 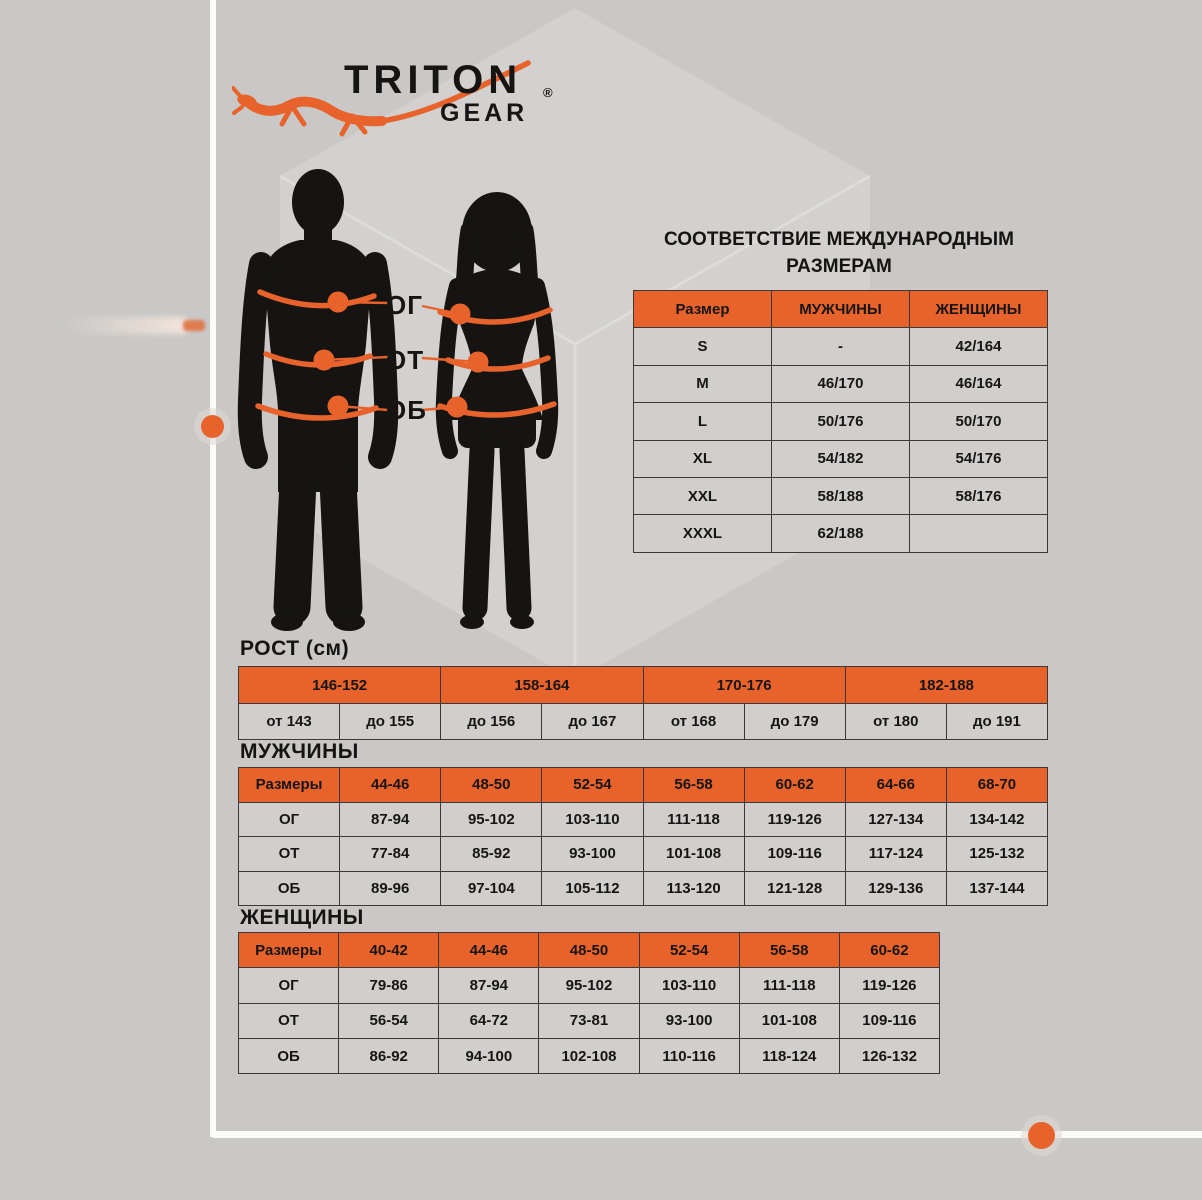 What do you see at coordinates (689, 950) in the screenshot?
I see `header-cell: 52-54` at bounding box center [689, 950].